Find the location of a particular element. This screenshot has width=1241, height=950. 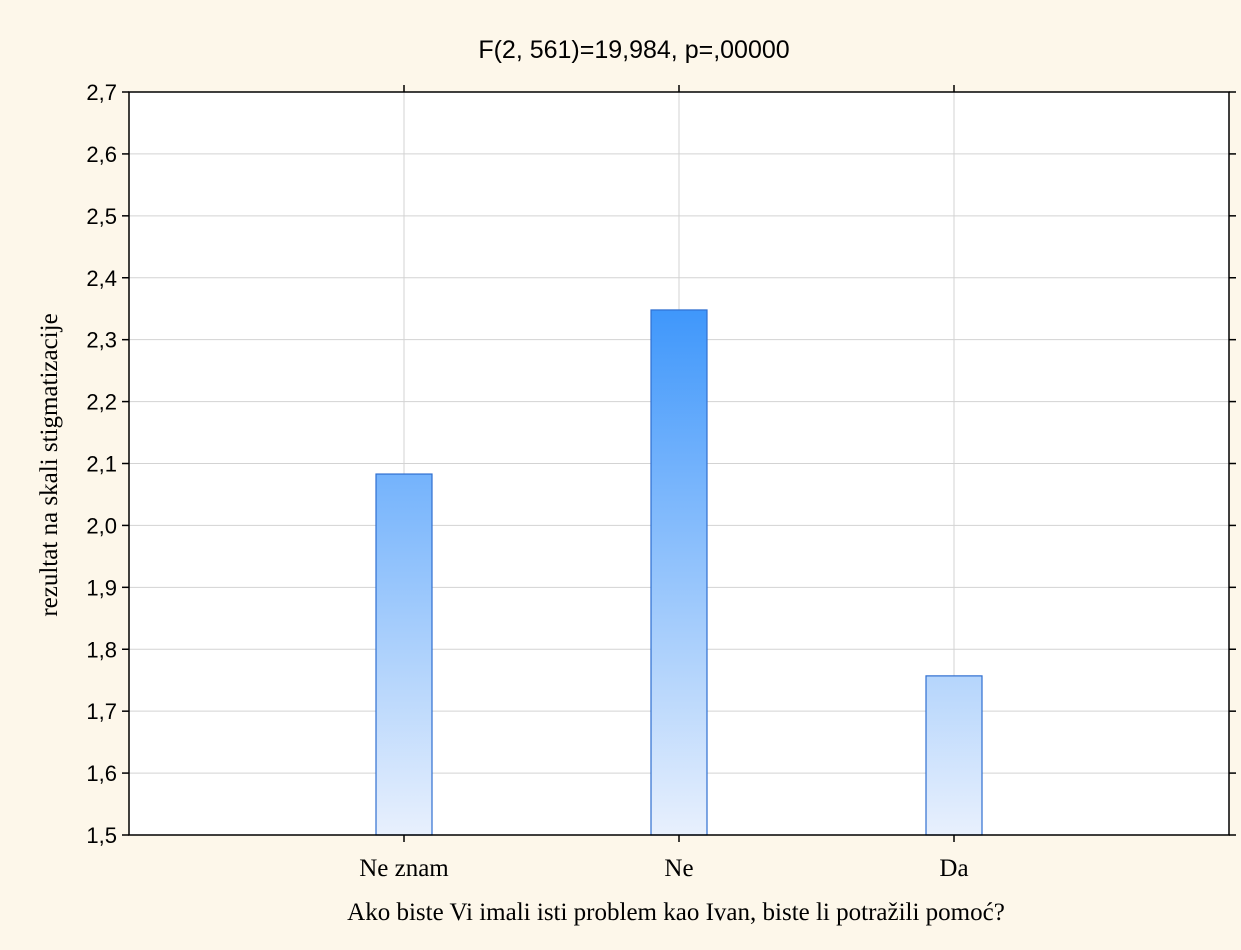

y-tick-label: 2,1 is located at coordinates (101, 464).